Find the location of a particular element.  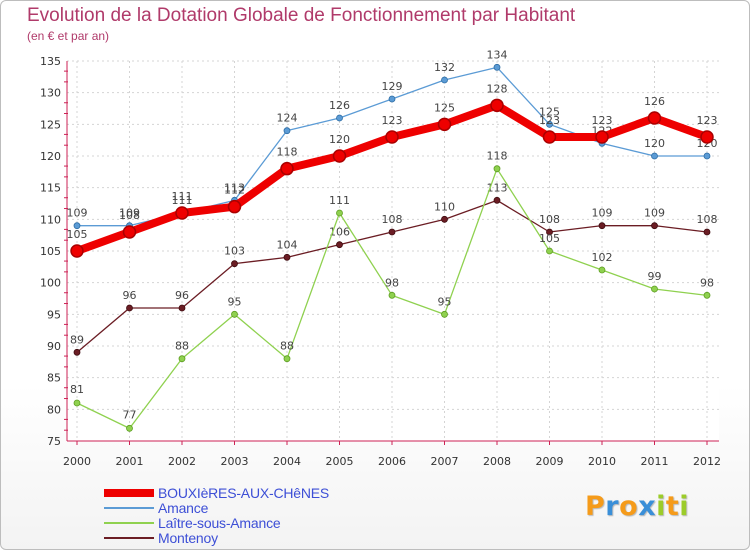

y-tick-label: 120 is located at coordinates (50, 156).